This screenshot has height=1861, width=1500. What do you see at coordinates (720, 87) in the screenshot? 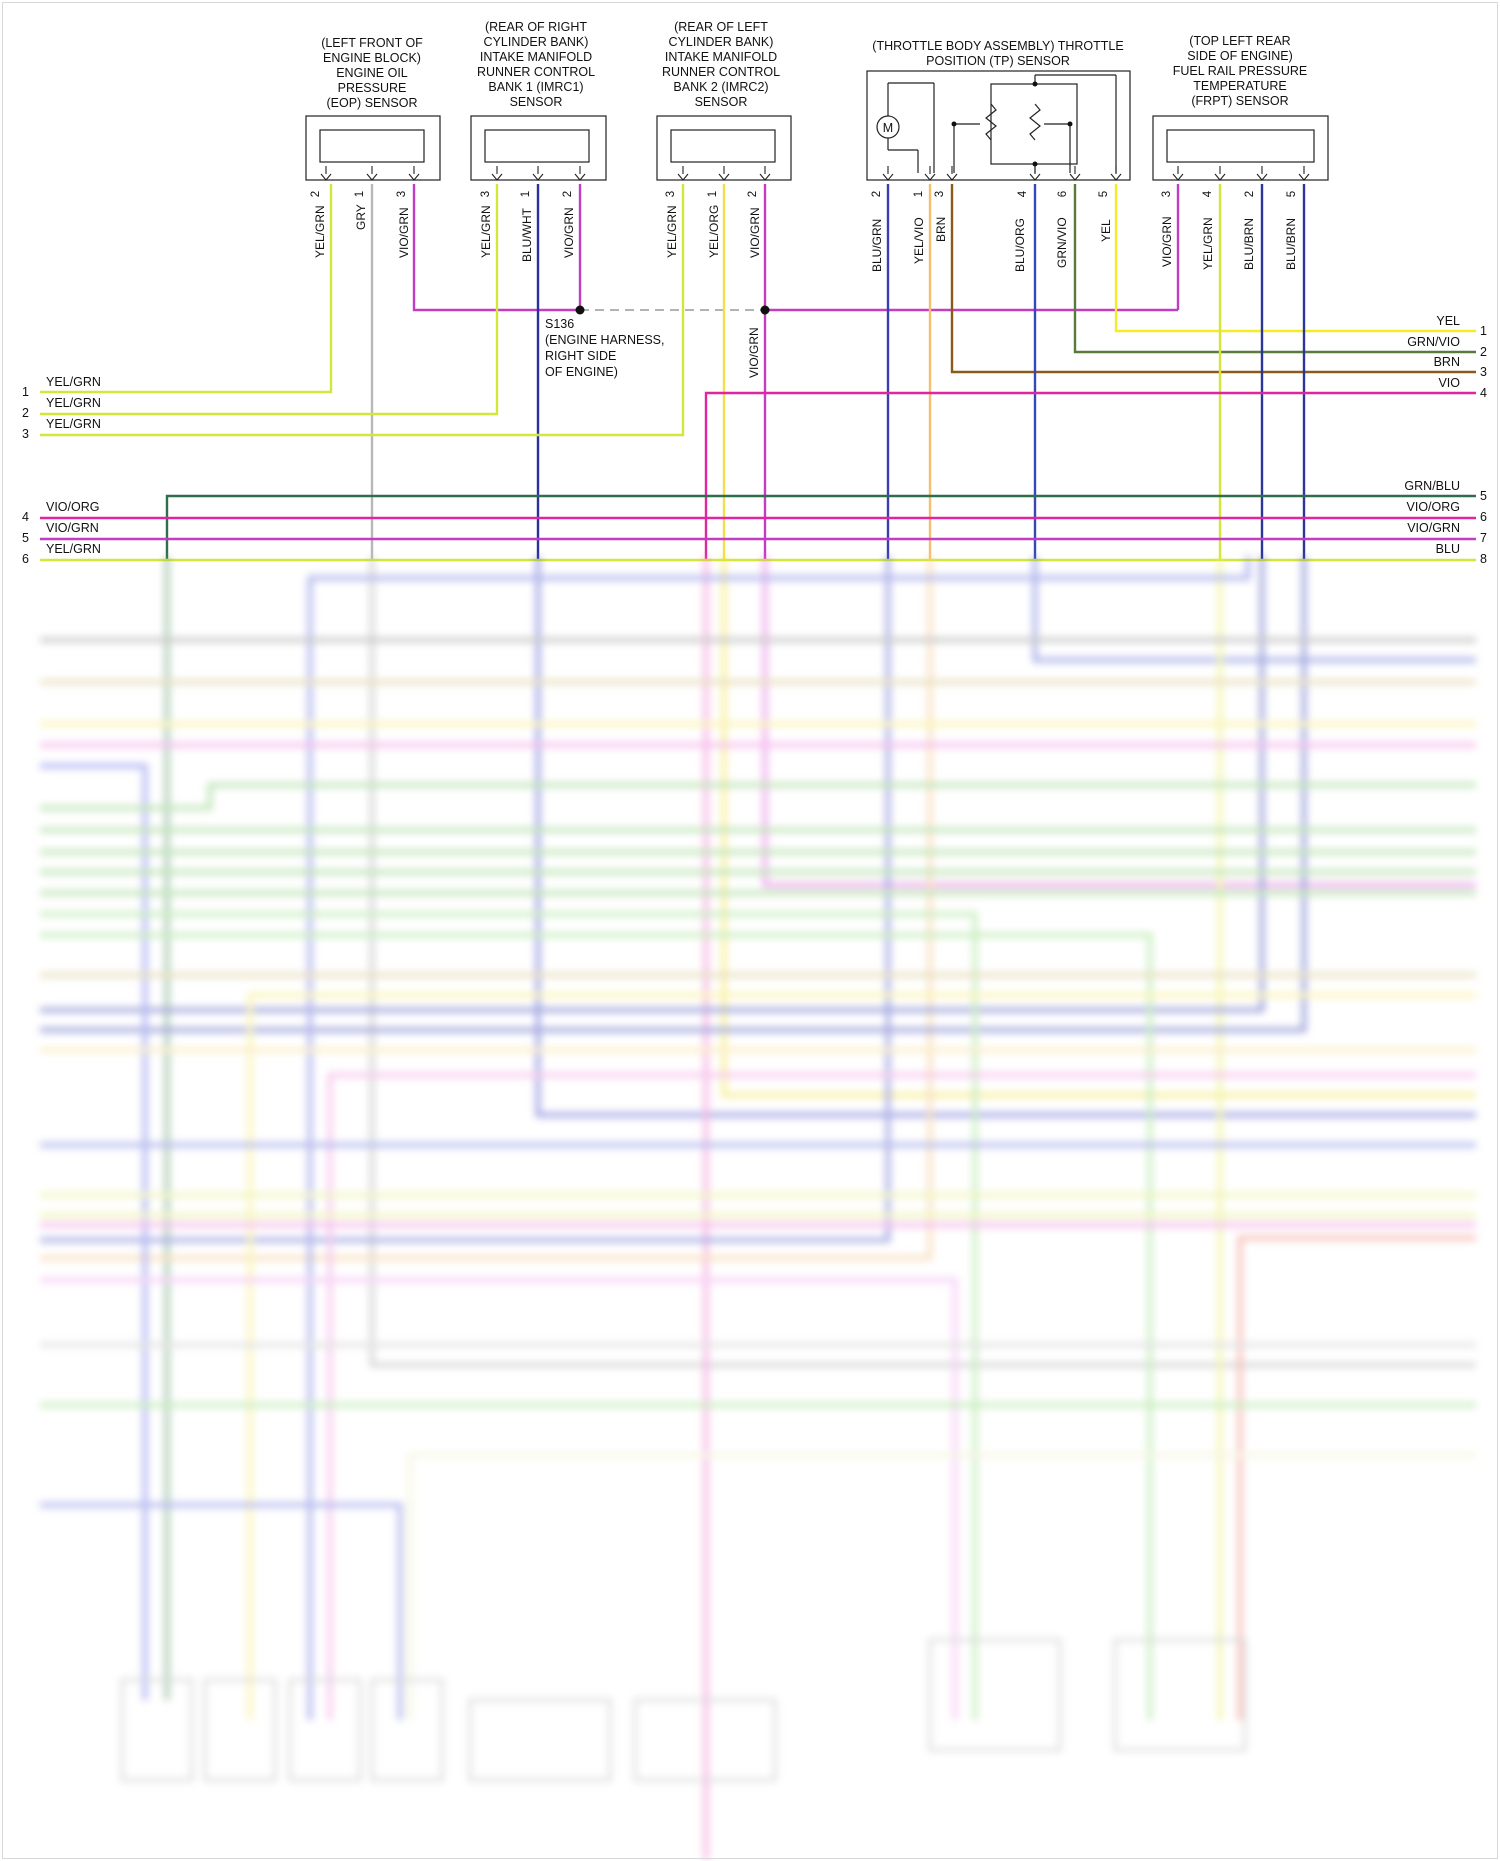
I see `svg-text: BANK 2 (IMRC2)` at bounding box center [720, 87].